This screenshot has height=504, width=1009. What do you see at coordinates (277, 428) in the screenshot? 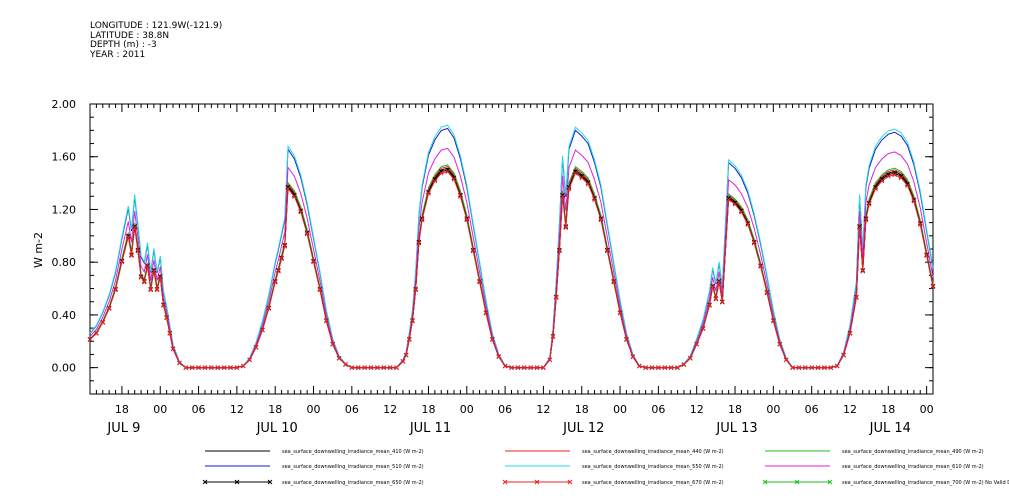
I see `x-date-label: JUL 10` at bounding box center [277, 428].